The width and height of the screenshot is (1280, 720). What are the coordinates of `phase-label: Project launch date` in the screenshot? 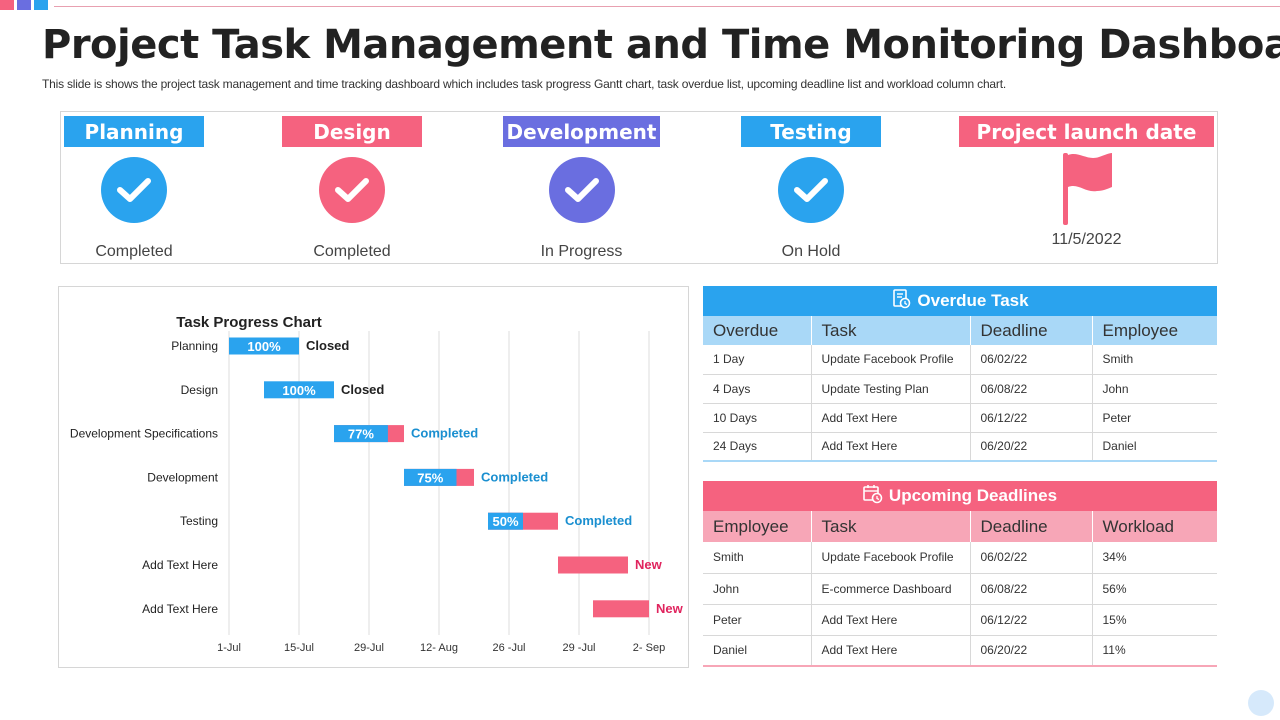 It's located at (1086, 131).